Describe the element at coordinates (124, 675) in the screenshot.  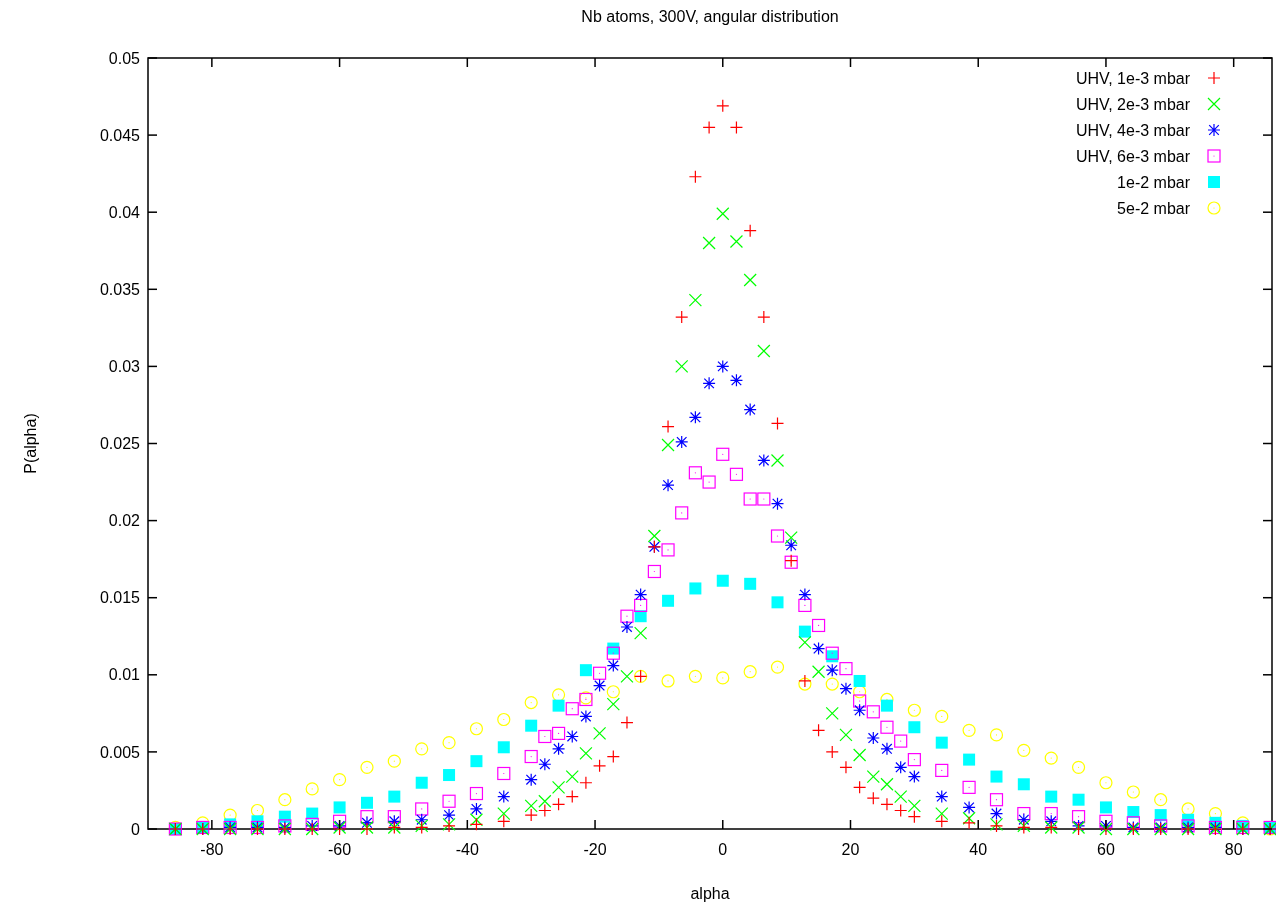
I see `y-tick-label: 0.01` at that location.